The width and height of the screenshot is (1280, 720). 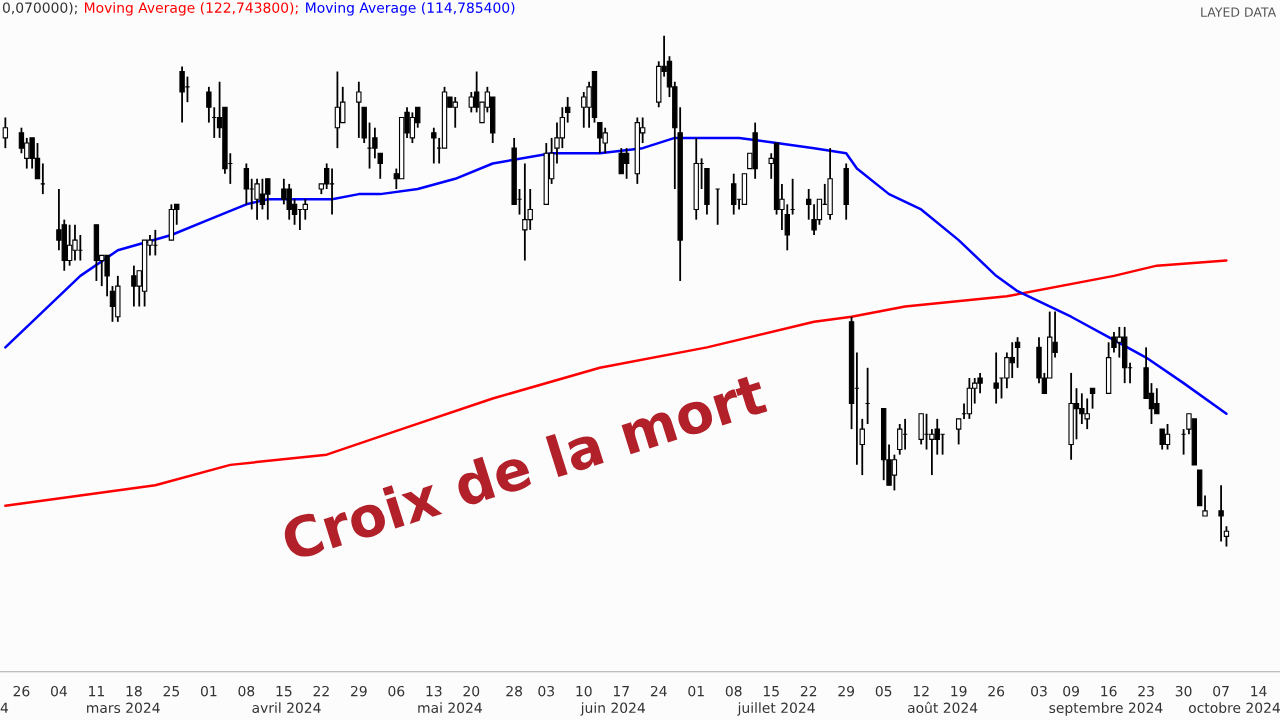 I want to click on x-tick-label: 12, so click(x=921, y=691).